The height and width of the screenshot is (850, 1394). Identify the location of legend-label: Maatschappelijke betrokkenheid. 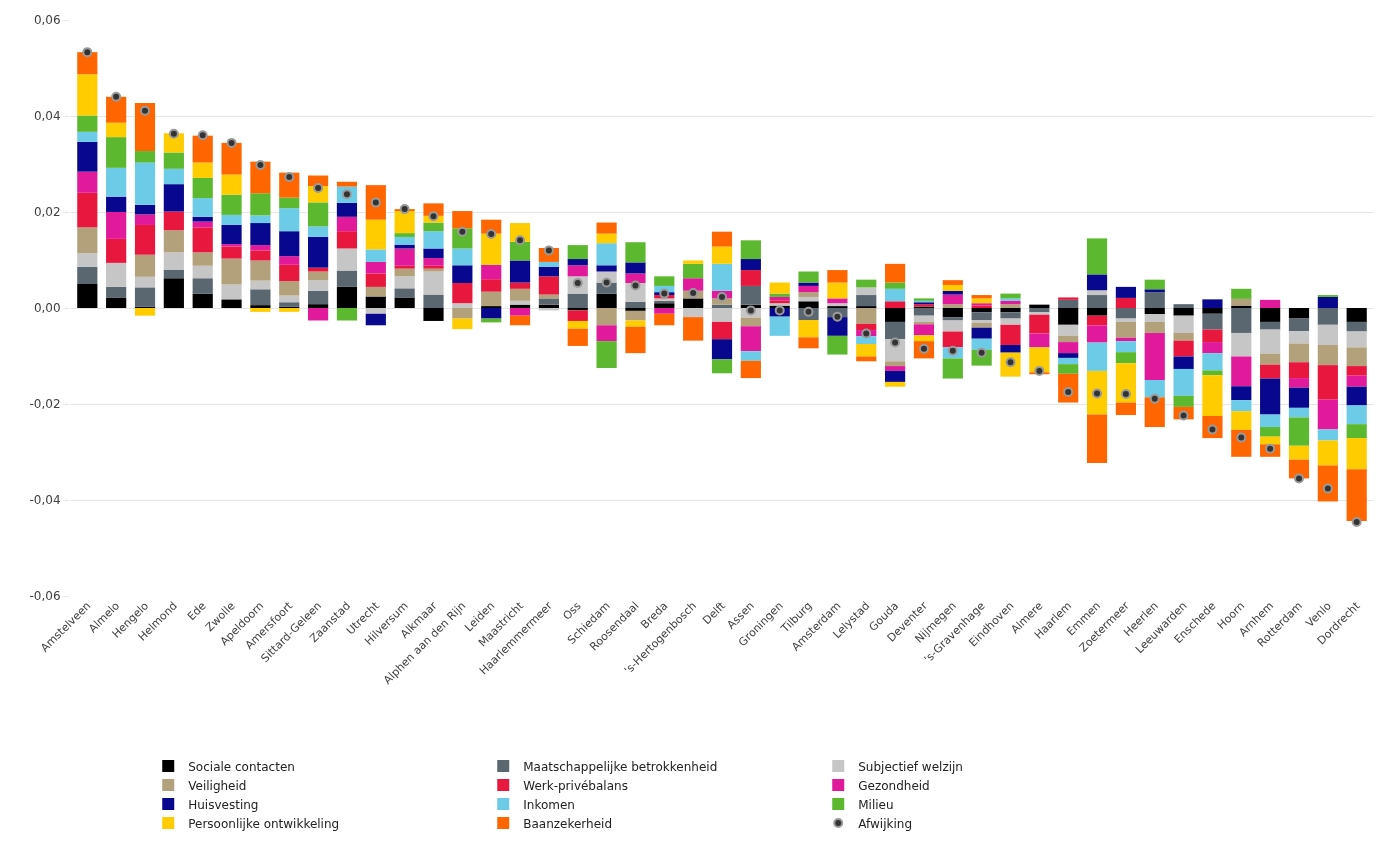
(620, 766).